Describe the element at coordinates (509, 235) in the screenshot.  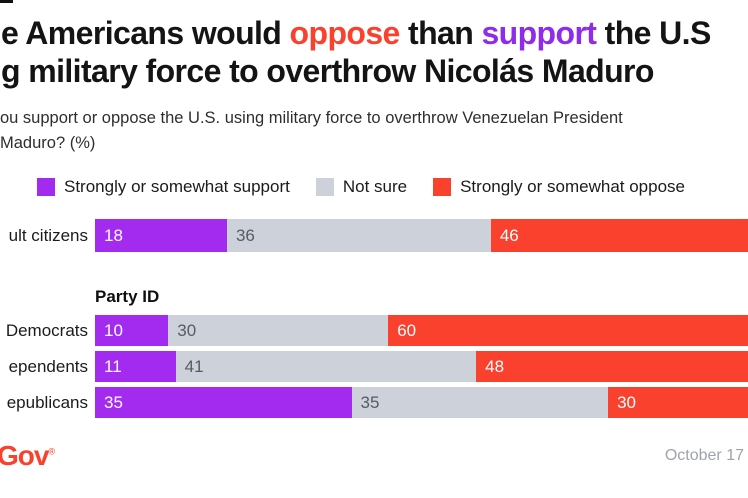
I see `bar-value: 46` at that location.